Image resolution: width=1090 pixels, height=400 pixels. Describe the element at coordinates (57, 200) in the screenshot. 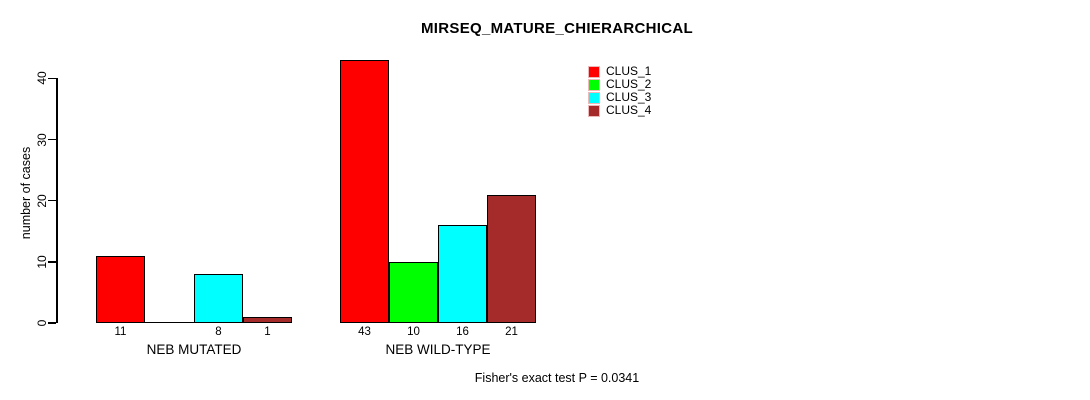

I see `y-axis-line` at that location.